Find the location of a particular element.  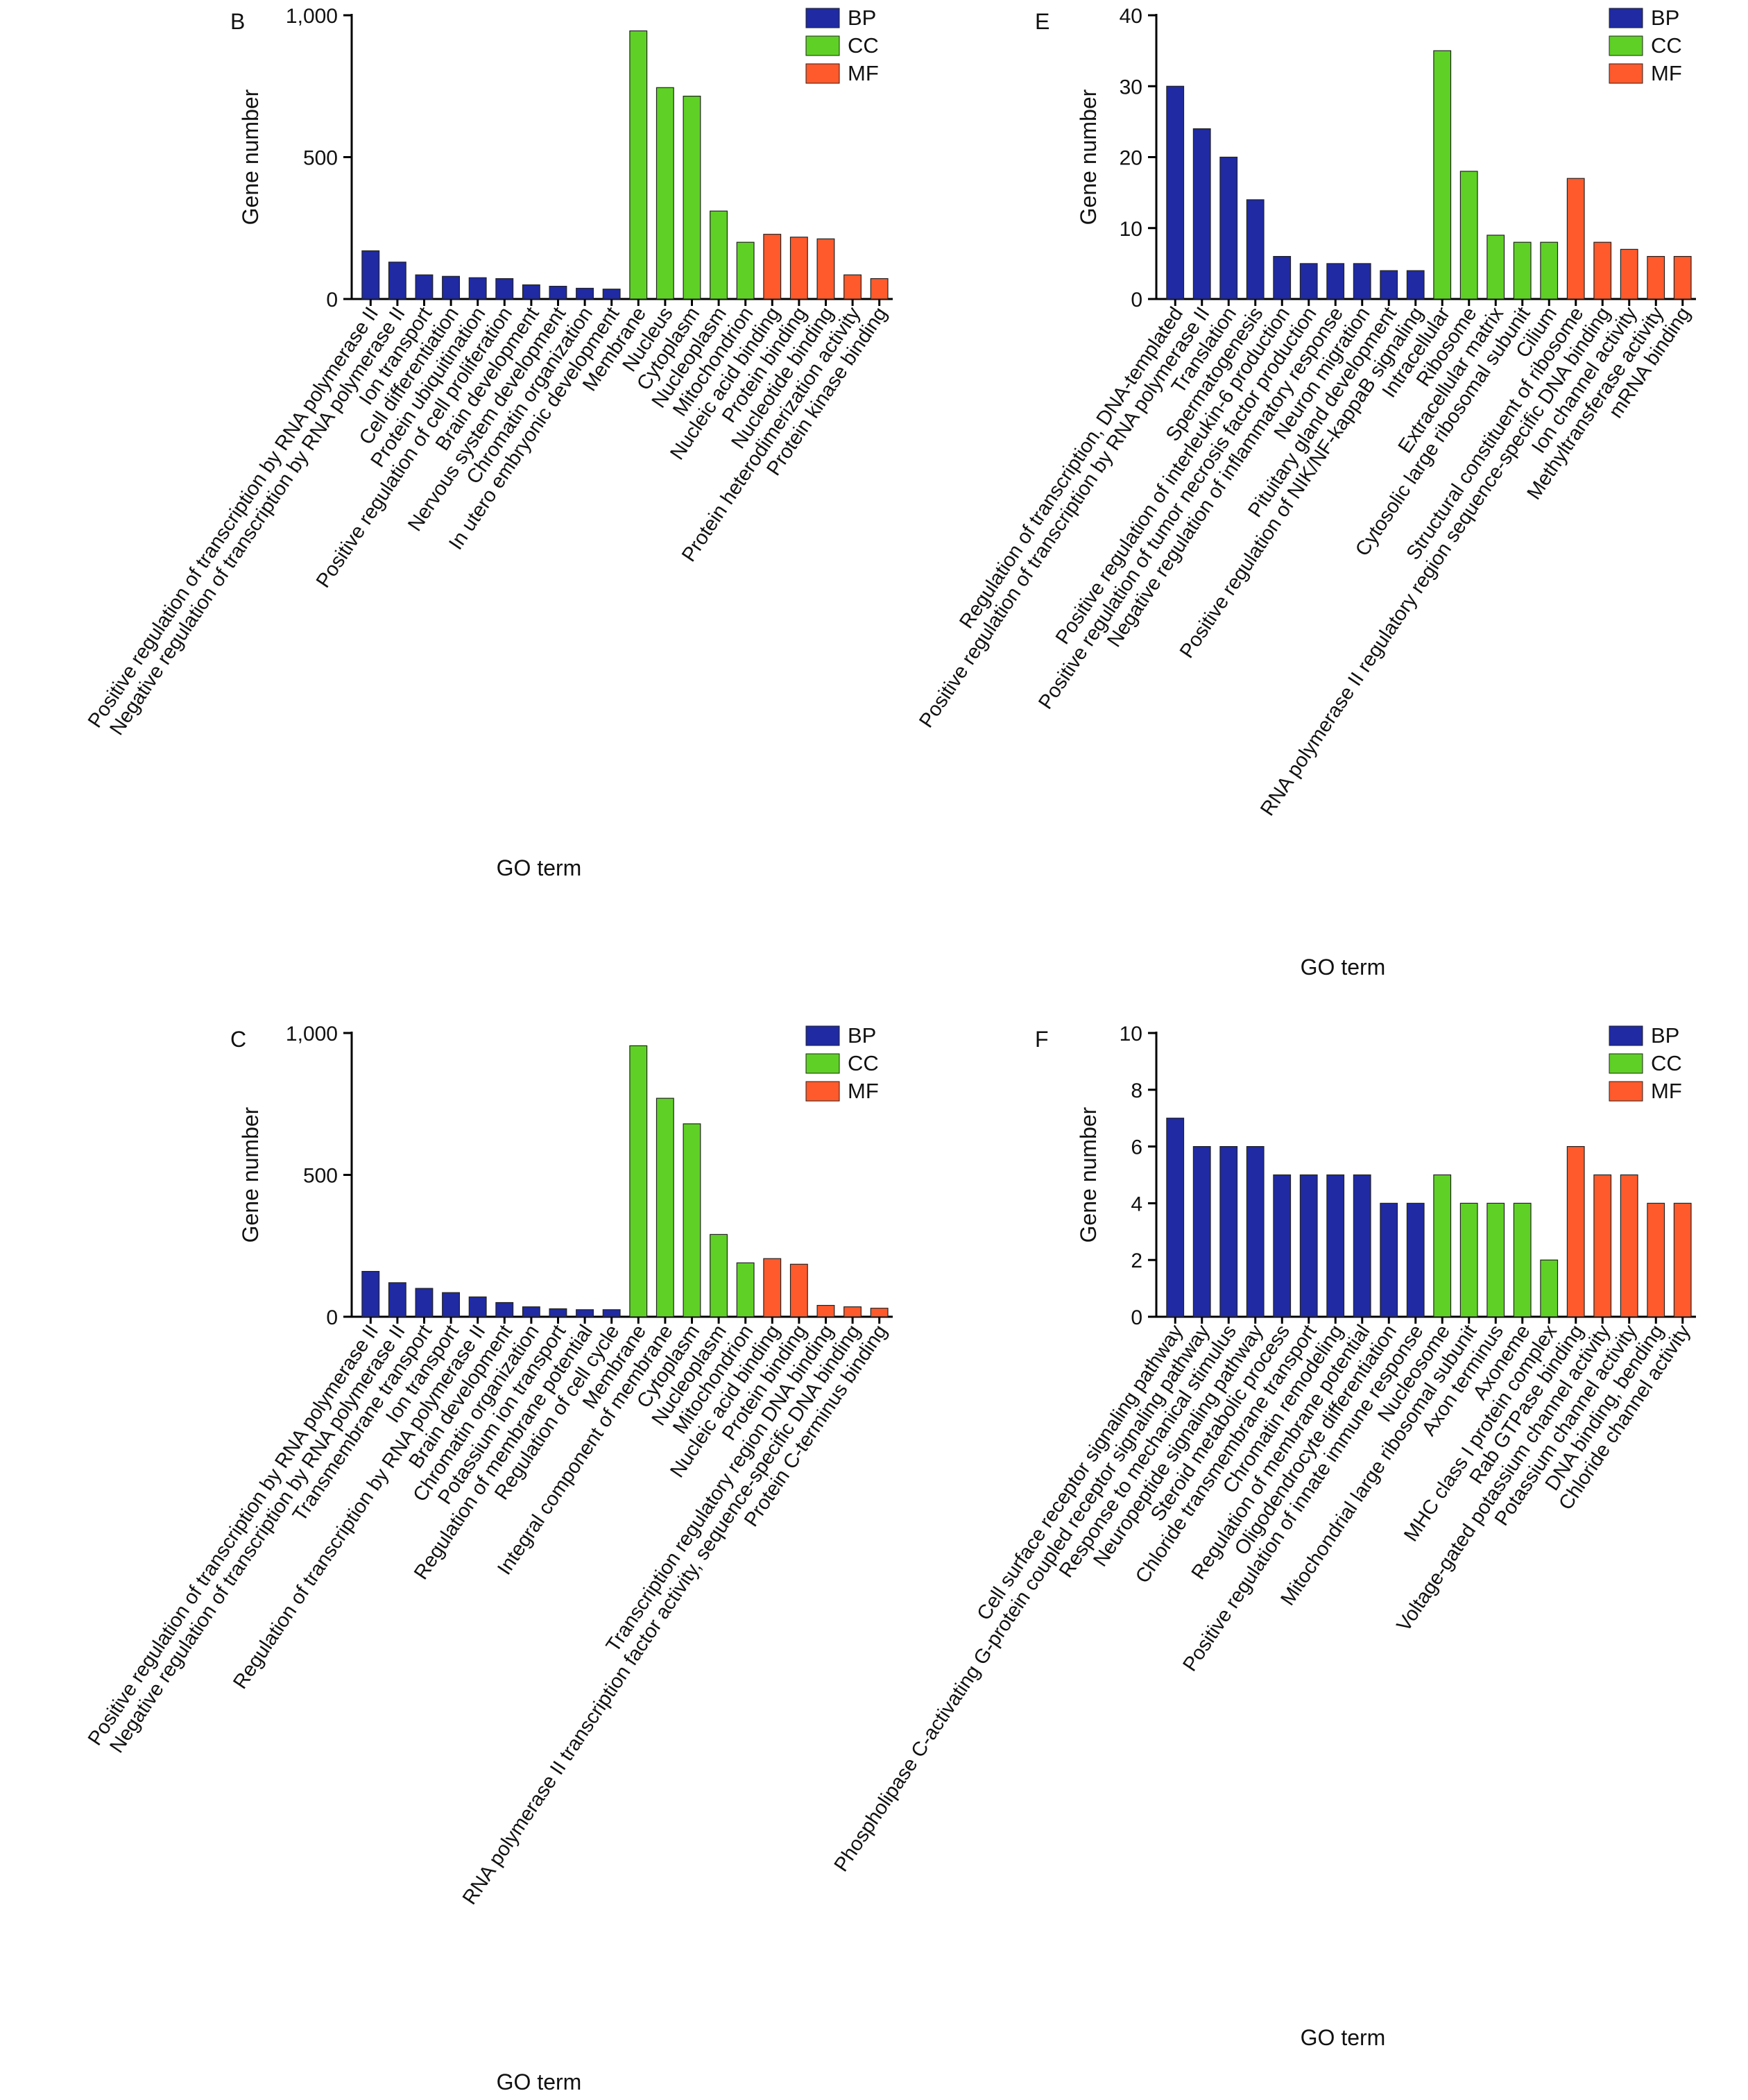

y-tick-label: 8 is located at coordinates (1136, 1090).